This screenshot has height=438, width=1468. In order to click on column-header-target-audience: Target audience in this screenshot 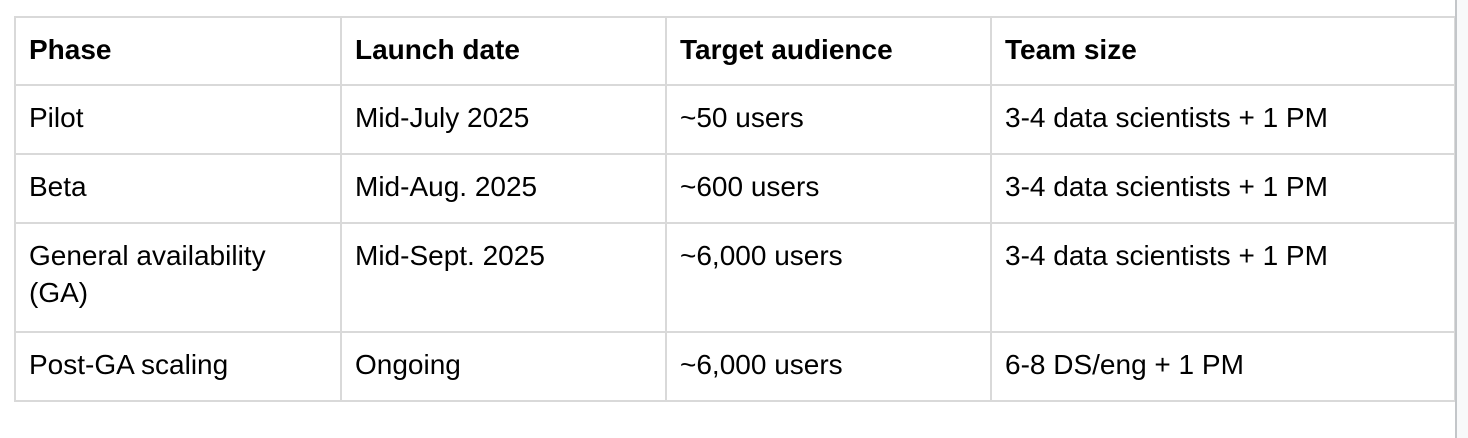, I will do `click(828, 51)`.